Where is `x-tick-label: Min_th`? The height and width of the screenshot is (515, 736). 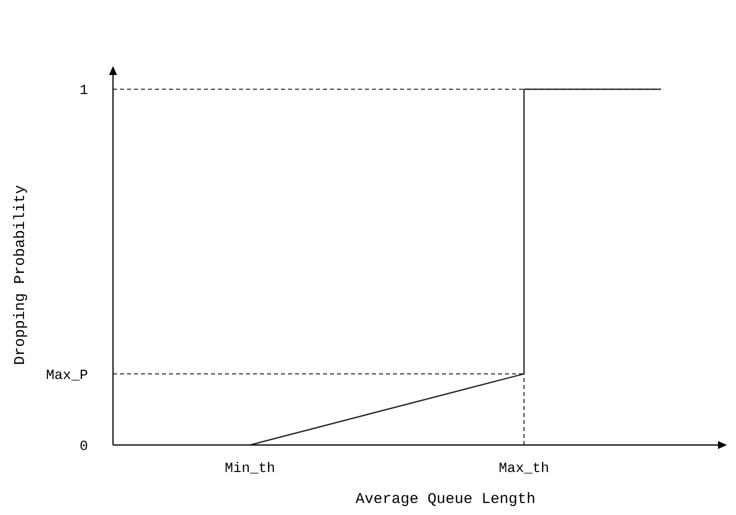 x-tick-label: Min_th is located at coordinates (250, 469).